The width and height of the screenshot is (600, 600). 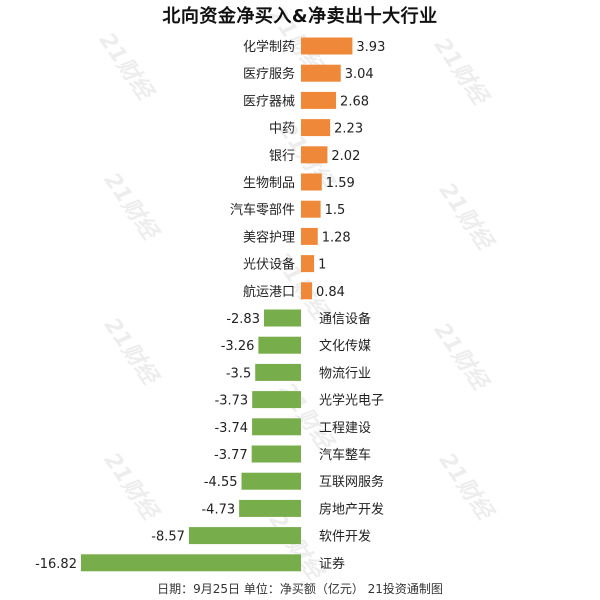 I want to click on category-label: 文化传媒, so click(x=345, y=346).